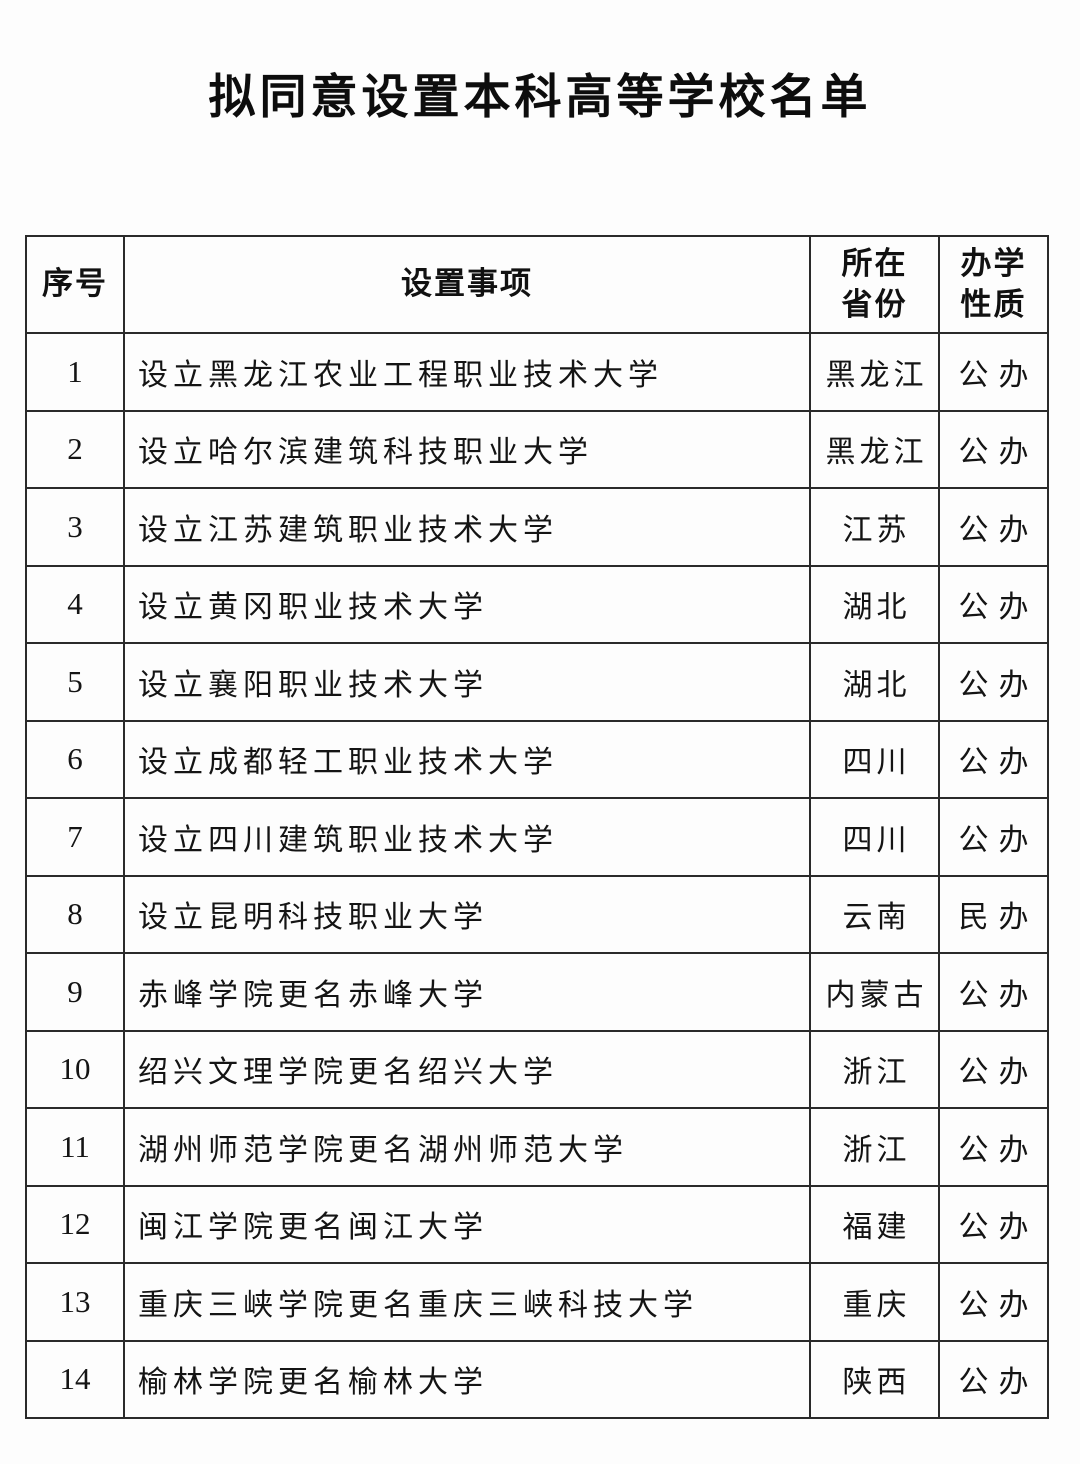 Image resolution: width=1080 pixels, height=1464 pixels. What do you see at coordinates (467, 604) in the screenshot?
I see `row-item-cell: 设立黄冈职业技术大学` at bounding box center [467, 604].